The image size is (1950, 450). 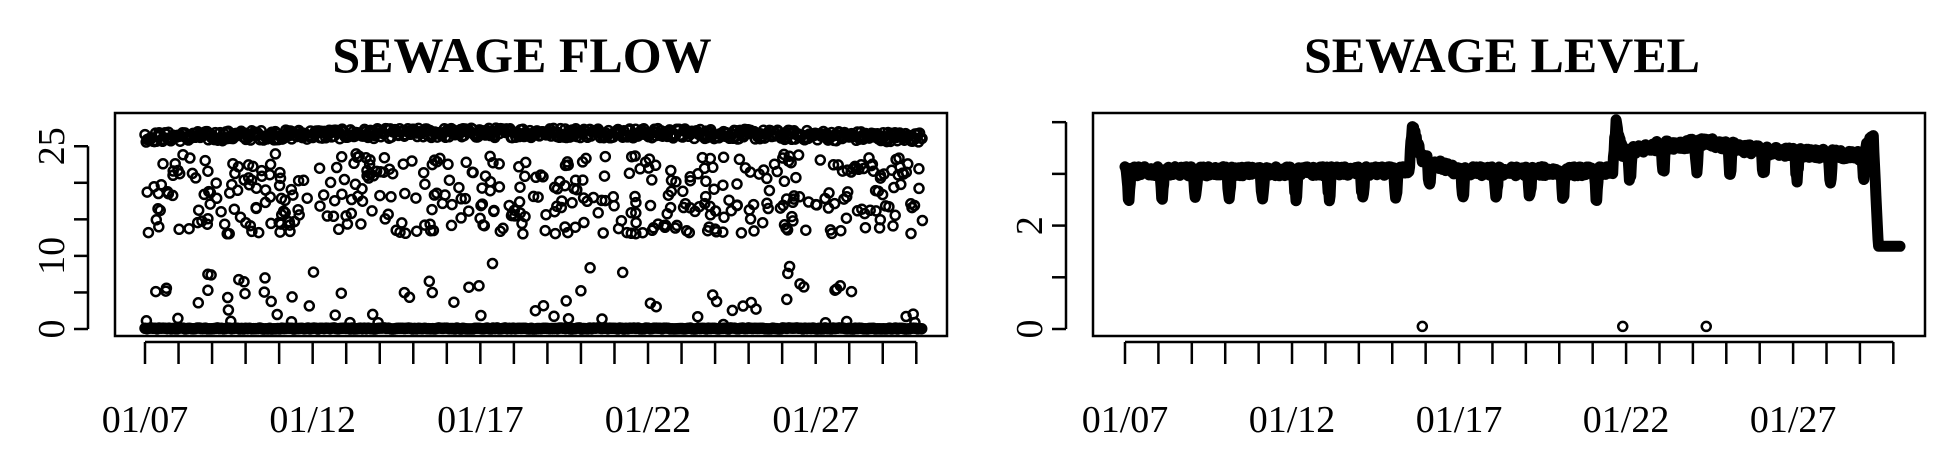 What do you see at coordinates (1030, 329) in the screenshot?
I see `sewage-level-y-tick-label: 0` at bounding box center [1030, 329].